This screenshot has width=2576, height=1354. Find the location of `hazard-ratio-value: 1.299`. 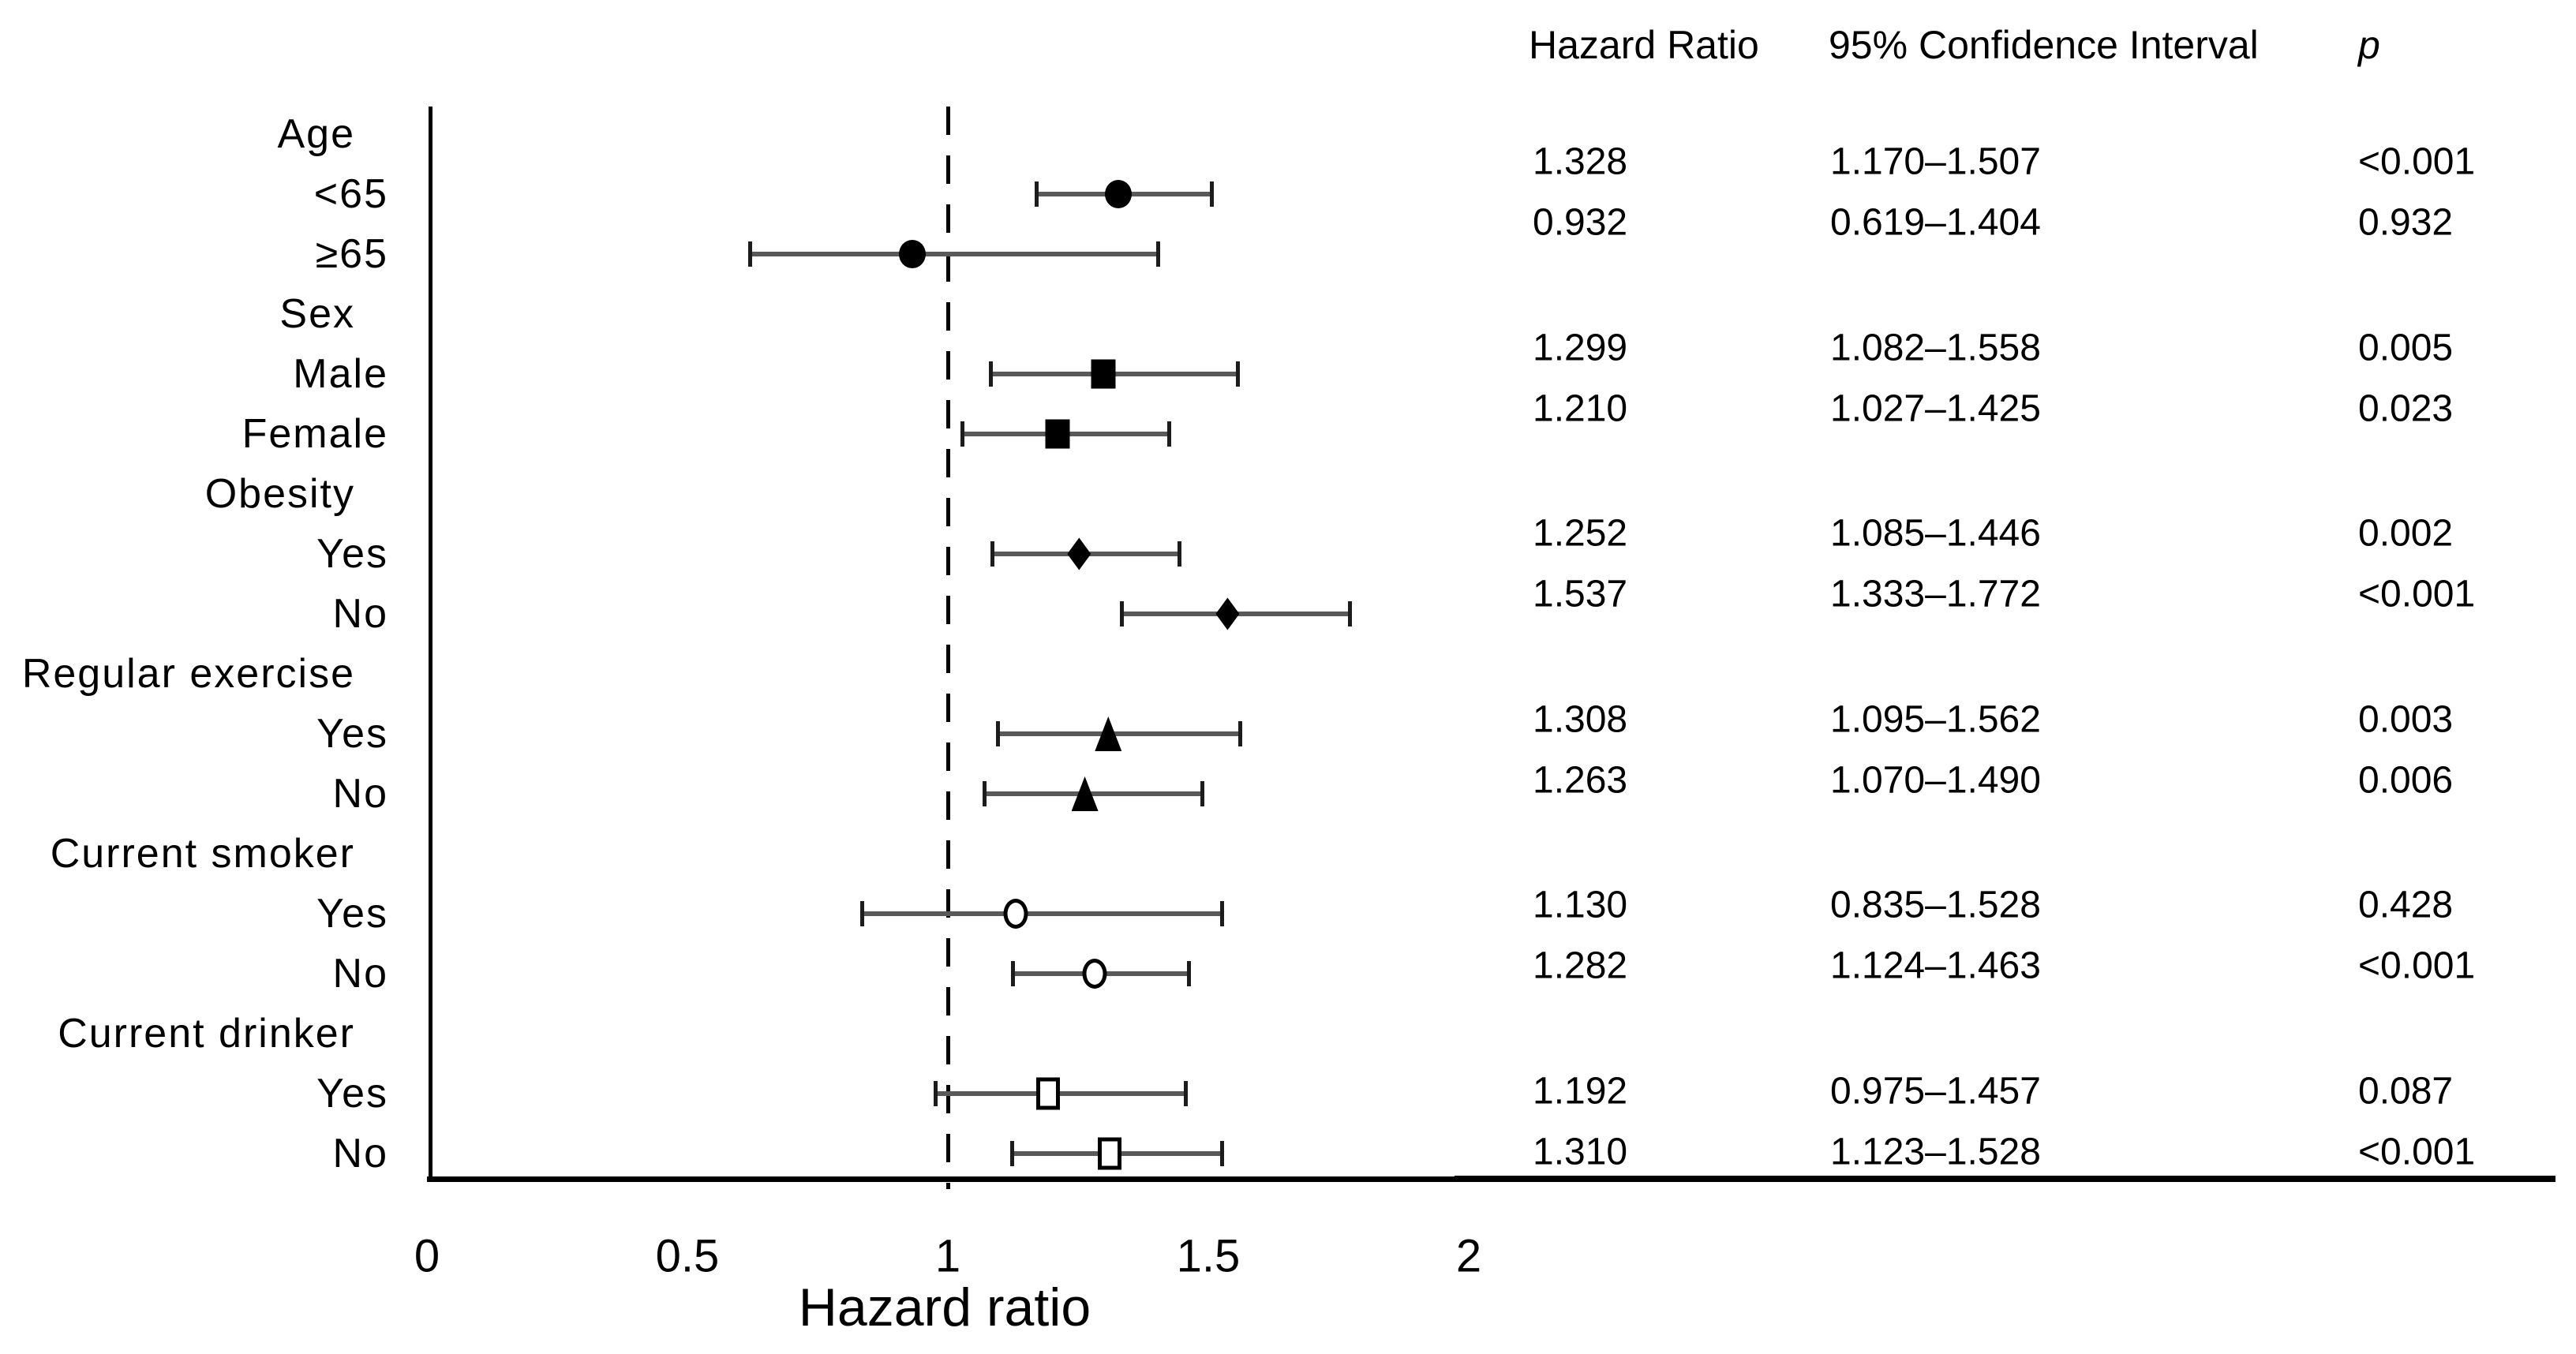

hazard-ratio-value: 1.299 is located at coordinates (1580, 347).